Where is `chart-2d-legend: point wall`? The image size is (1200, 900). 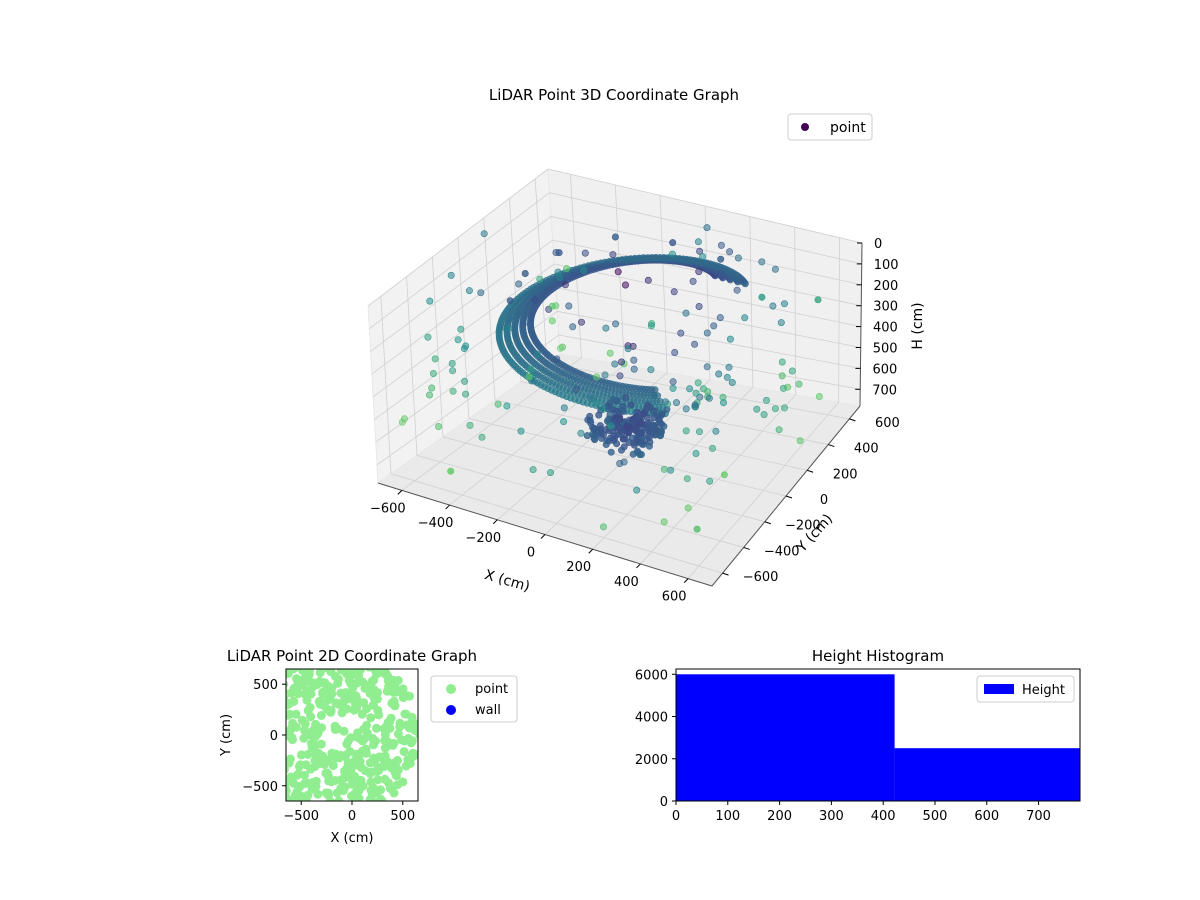 chart-2d-legend: point wall is located at coordinates (474, 699).